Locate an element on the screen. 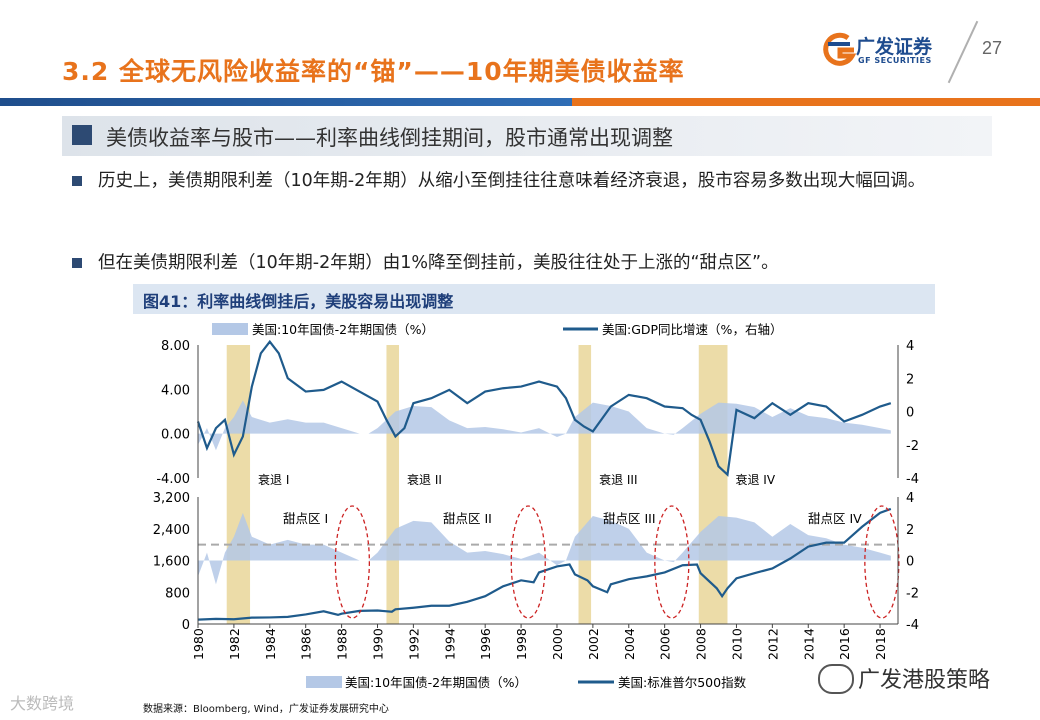 This screenshot has height=720, width=1040. x-tick-label: 2006 is located at coordinates (665, 644).